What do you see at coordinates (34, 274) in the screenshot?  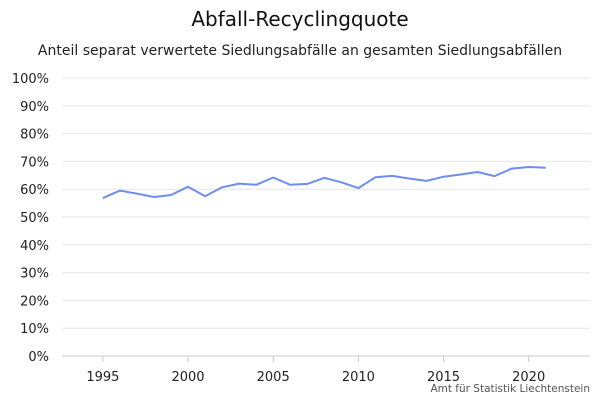 I see `y-tick-label: 30%` at bounding box center [34, 274].